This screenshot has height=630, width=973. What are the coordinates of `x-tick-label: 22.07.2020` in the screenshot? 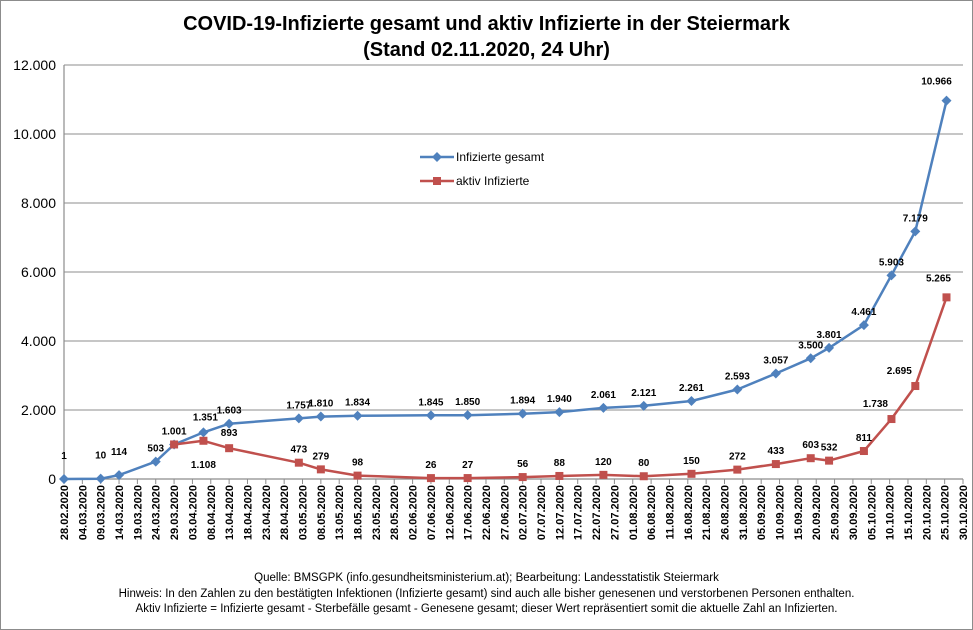 It's located at (597, 512).